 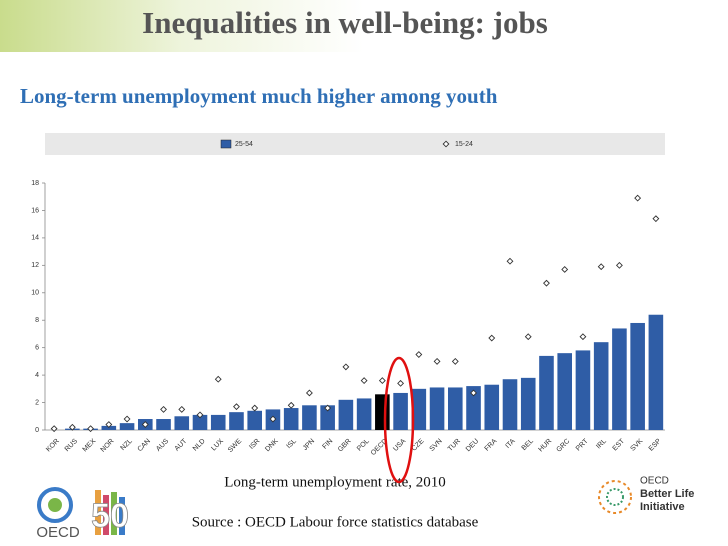 What do you see at coordinates (446, 144) in the screenshot?
I see `legend-swatch` at bounding box center [446, 144].